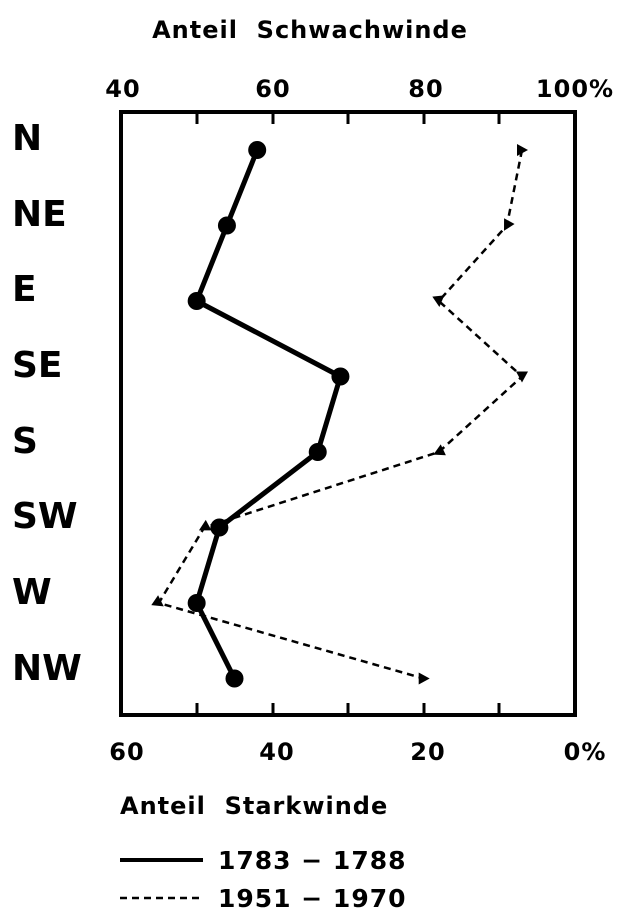 This screenshot has width=638, height=915. What do you see at coordinates (425, 89) in the screenshot?
I see `top-tick-label: 80` at bounding box center [425, 89].